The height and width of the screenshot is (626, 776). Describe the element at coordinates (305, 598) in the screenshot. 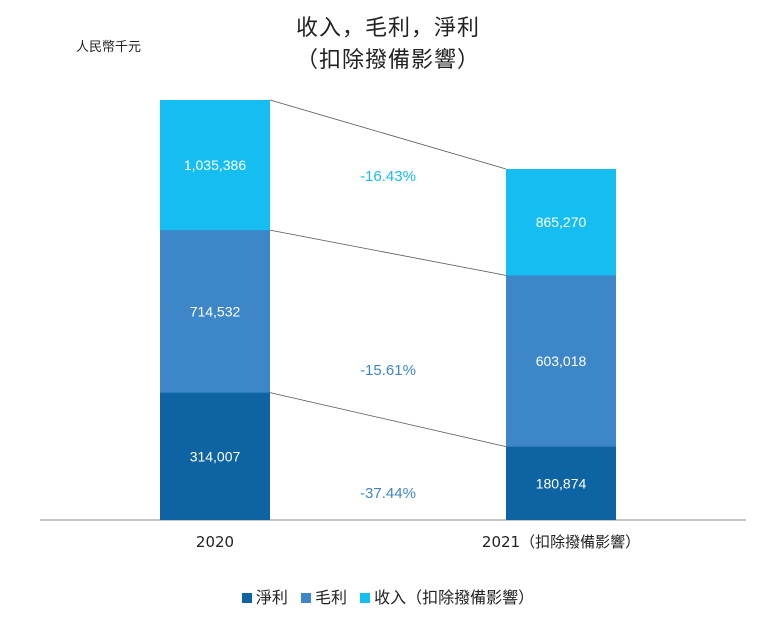

I see `legend-swatch-gross-profit` at that location.